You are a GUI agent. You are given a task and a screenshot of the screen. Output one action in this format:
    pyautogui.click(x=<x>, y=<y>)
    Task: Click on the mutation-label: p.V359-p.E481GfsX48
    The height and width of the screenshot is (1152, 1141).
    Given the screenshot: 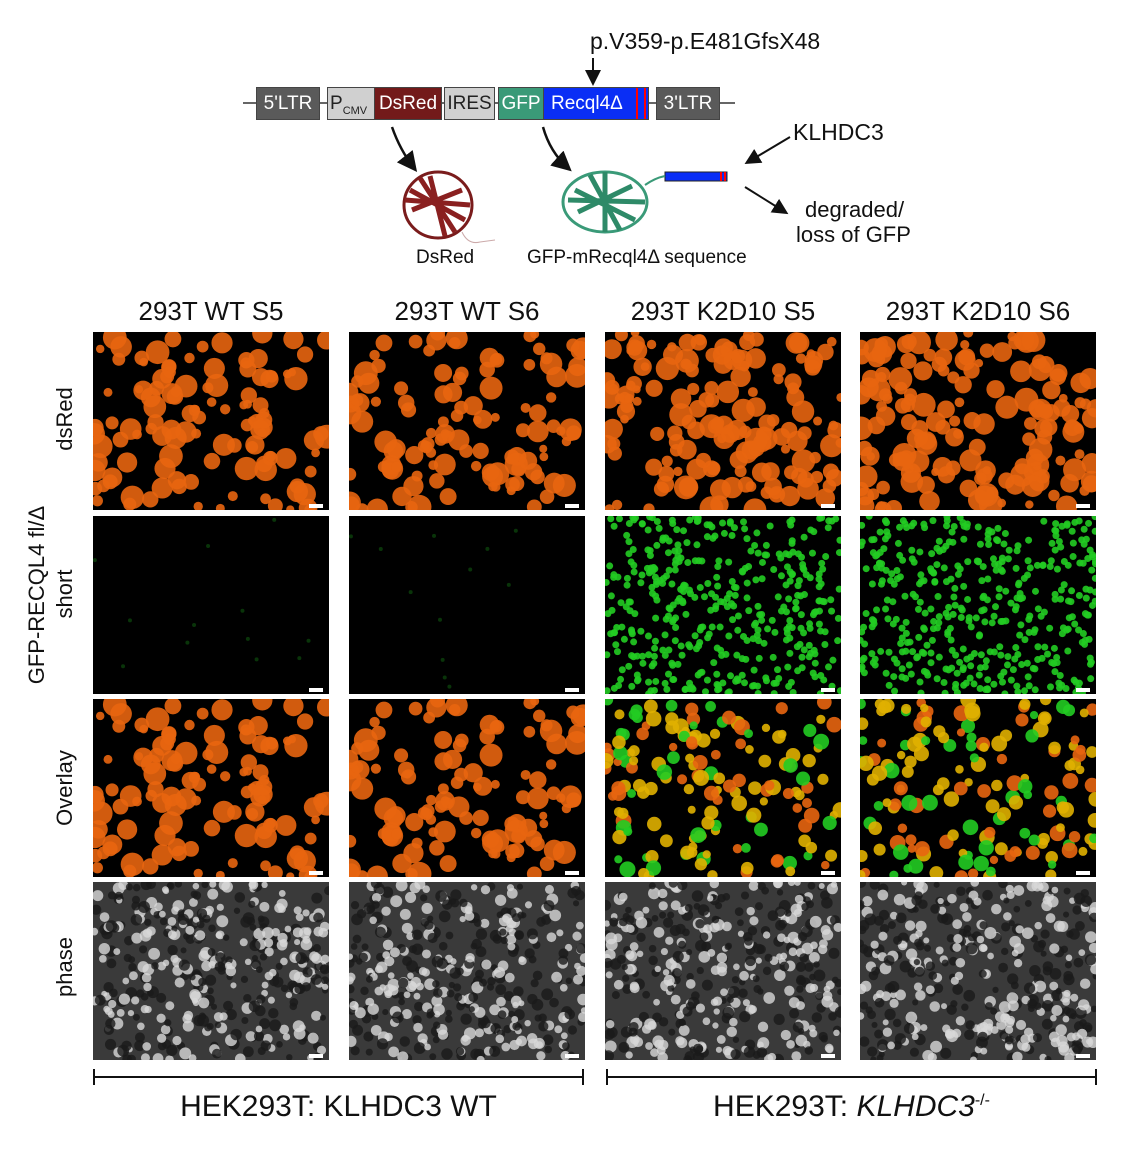 What is the action you would take?
    pyautogui.click(x=705, y=41)
    